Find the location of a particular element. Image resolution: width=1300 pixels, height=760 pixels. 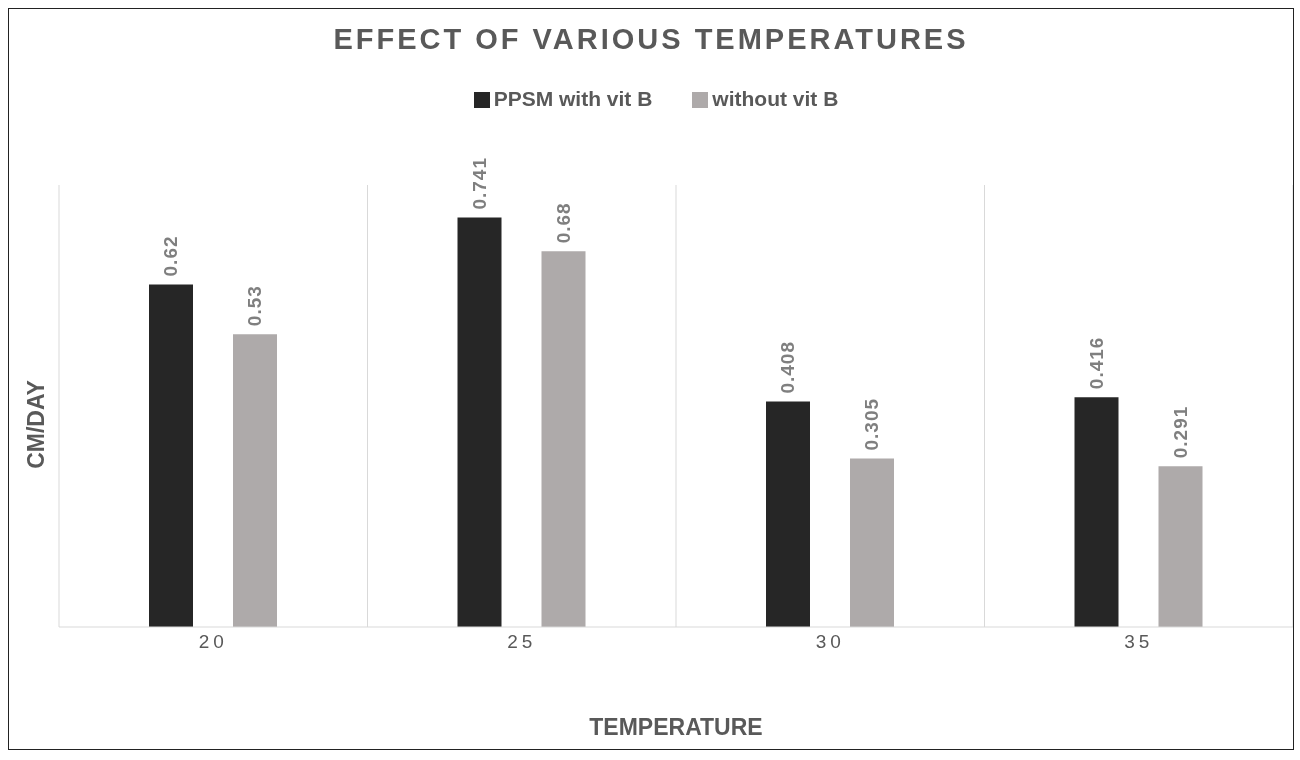

x-tick-label: 30 is located at coordinates (830, 642).